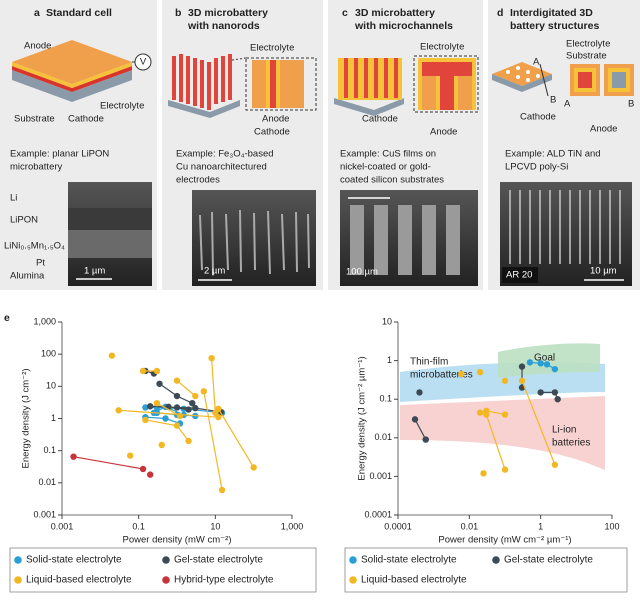 The width and height of the screenshot is (640, 602). What do you see at coordinates (540, 526) in the screenshot?
I see `x-tick-label: 1` at bounding box center [540, 526].